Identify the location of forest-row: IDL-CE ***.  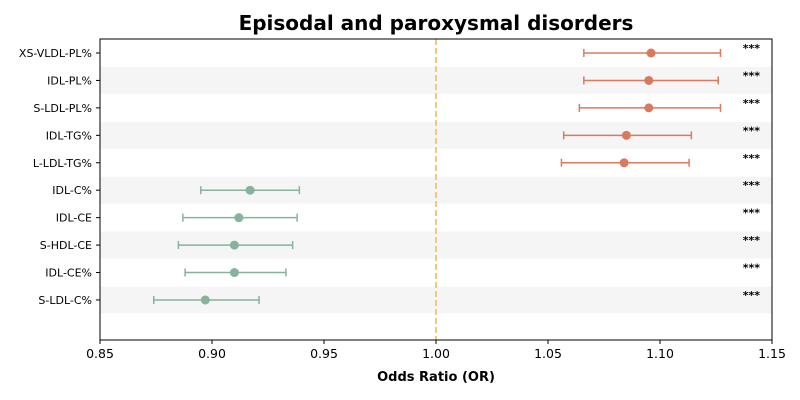
(408, 216).